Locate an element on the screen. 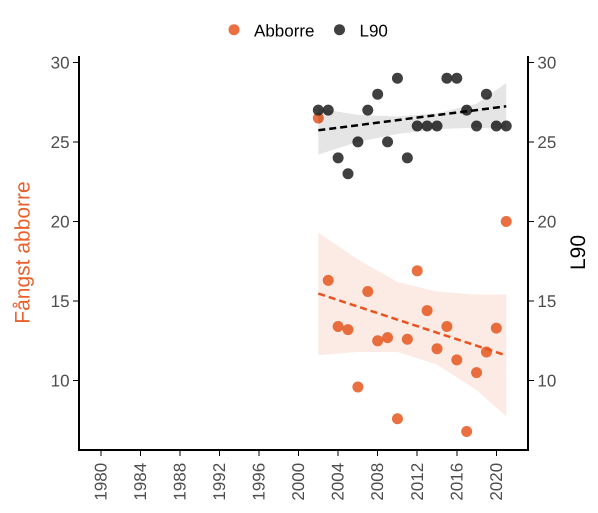 The width and height of the screenshot is (598, 513). x-tick-label: 1988 is located at coordinates (180, 481).